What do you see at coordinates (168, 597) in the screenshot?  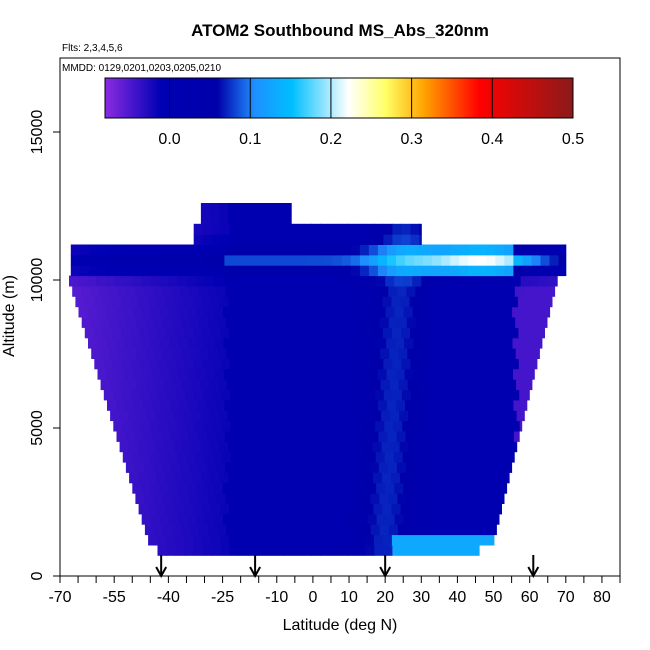 I see `x-tick-label: -40` at bounding box center [168, 597].